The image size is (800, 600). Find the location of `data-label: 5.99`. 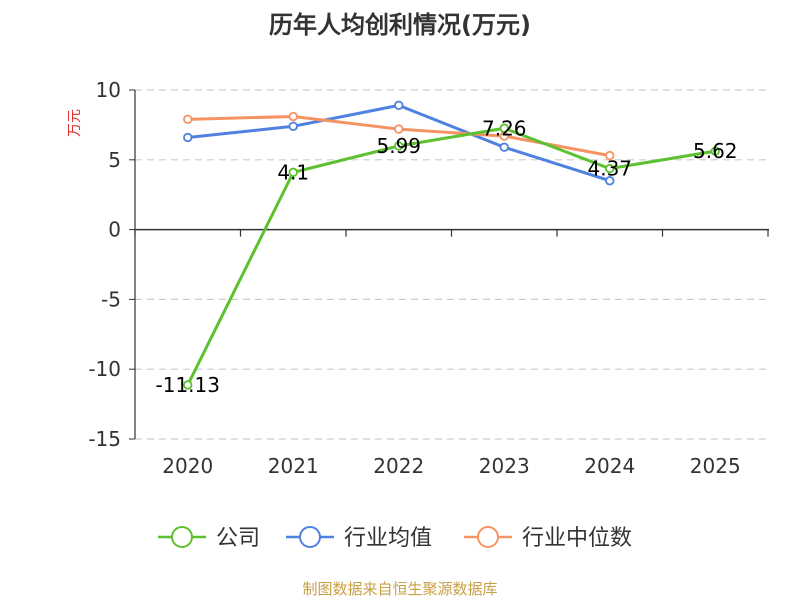

data-label: 5.99 is located at coordinates (398, 146).